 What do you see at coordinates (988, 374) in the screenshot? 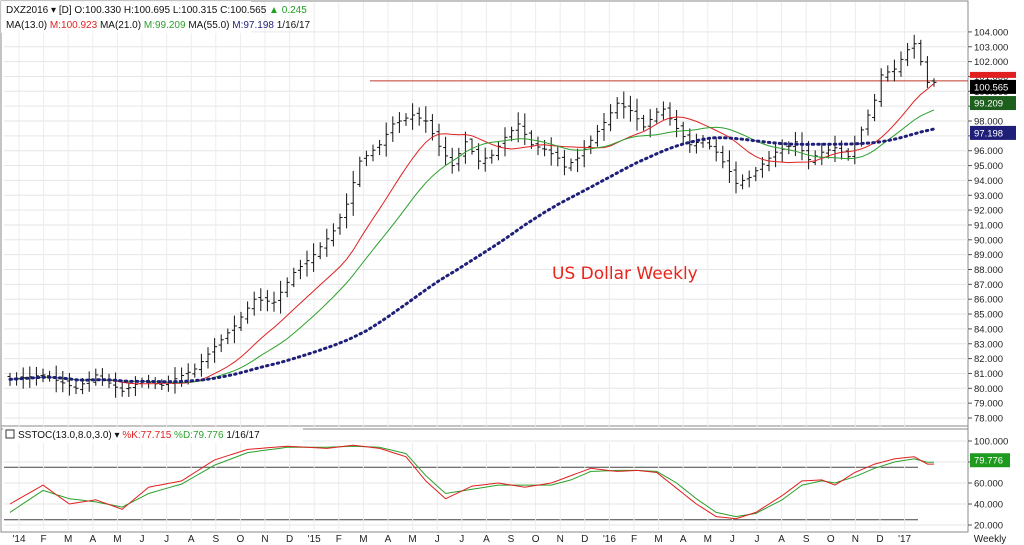
I see `price-tick-label: 81.000` at bounding box center [988, 374].